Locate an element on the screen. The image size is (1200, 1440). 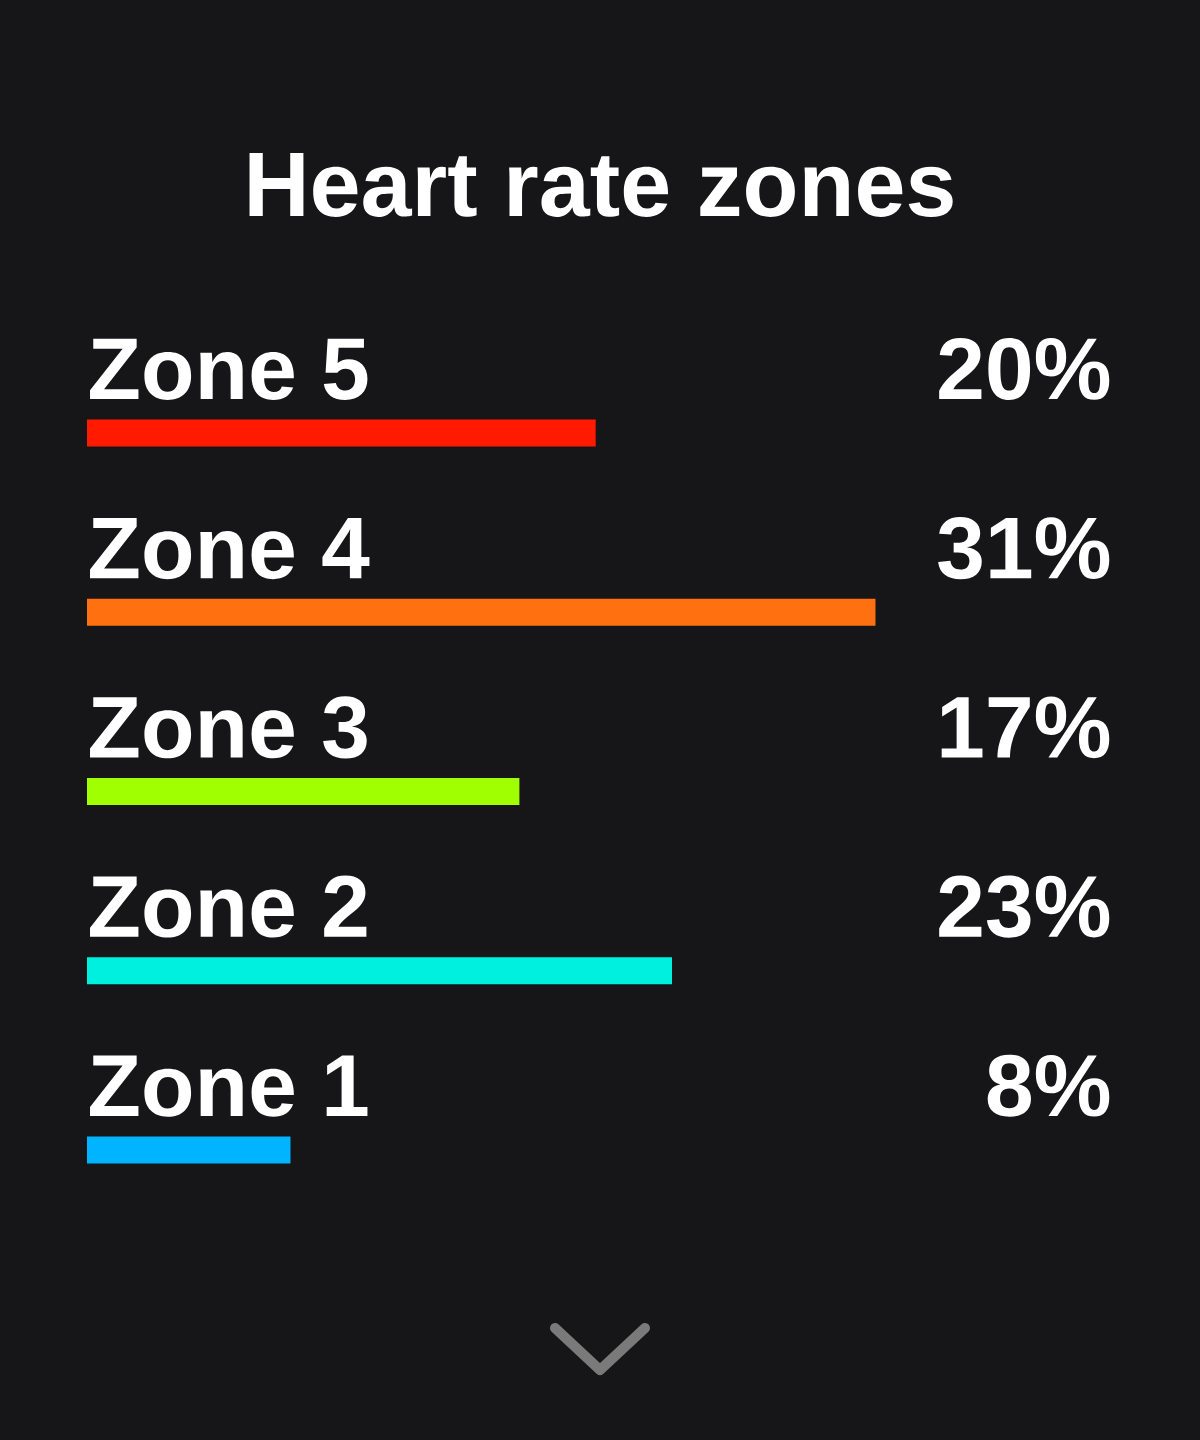
data-label: 31% is located at coordinates (1024, 548).